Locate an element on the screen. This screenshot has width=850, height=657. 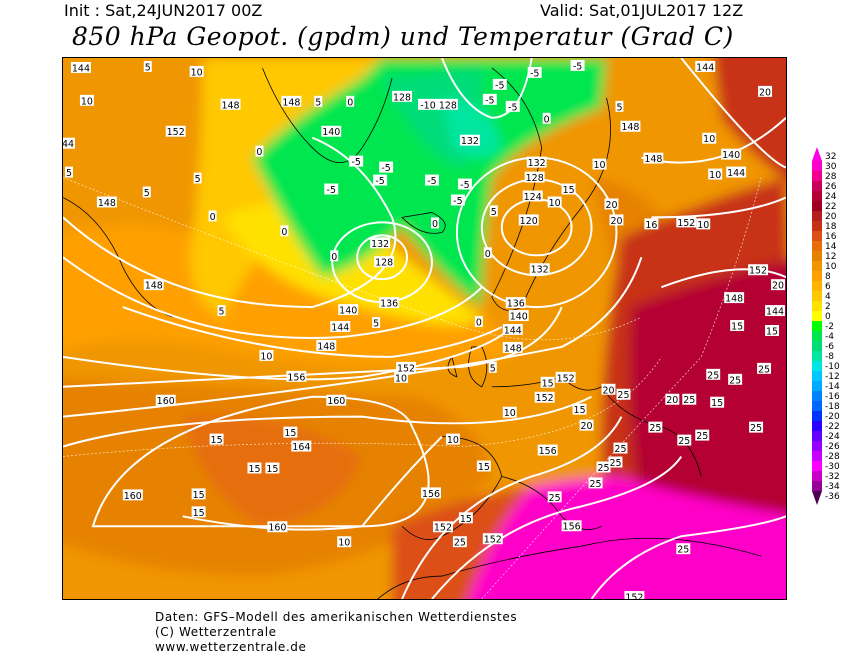
contour-label: 156 is located at coordinates (548, 451).